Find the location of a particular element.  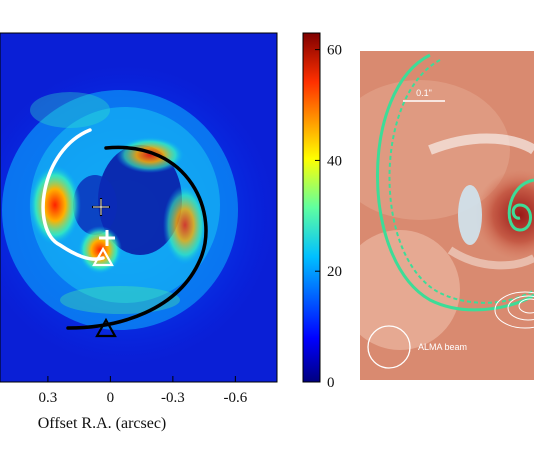

model-spiral-dashed is located at coordinates (461, 181).